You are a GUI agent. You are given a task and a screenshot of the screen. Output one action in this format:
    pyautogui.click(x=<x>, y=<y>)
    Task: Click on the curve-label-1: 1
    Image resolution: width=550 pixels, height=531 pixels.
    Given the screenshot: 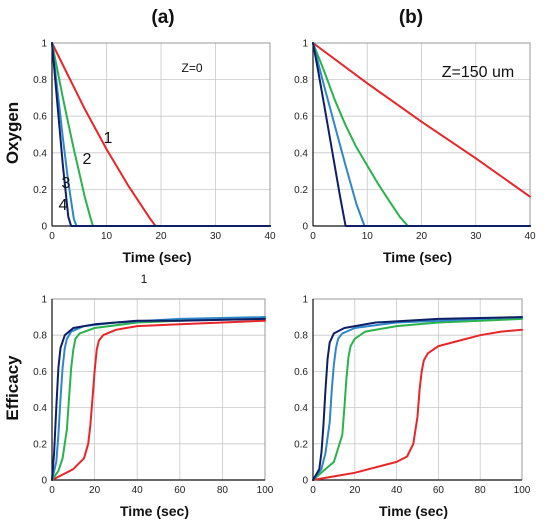 What is the action you would take?
    pyautogui.click(x=108, y=138)
    